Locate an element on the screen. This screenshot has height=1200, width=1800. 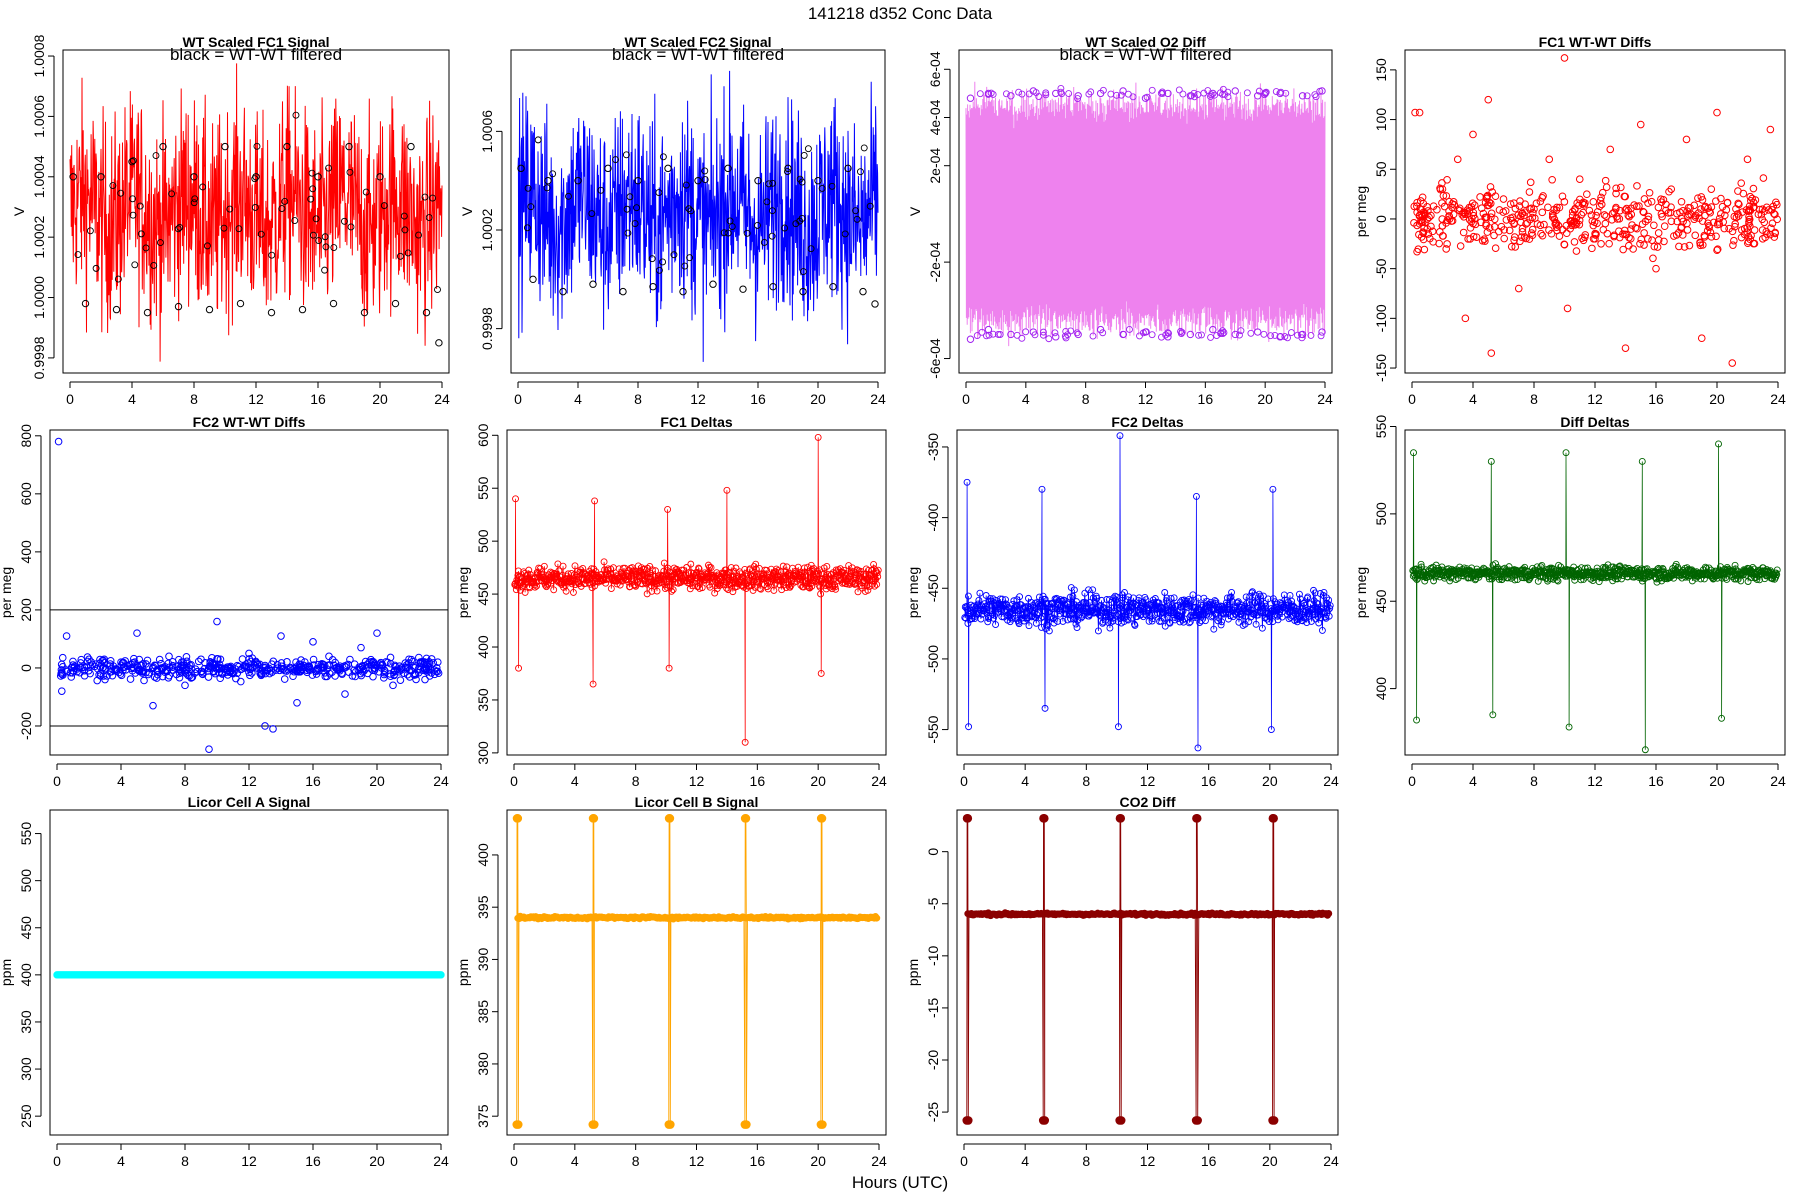
y-tick-label: 50 is located at coordinates (1381, 169).